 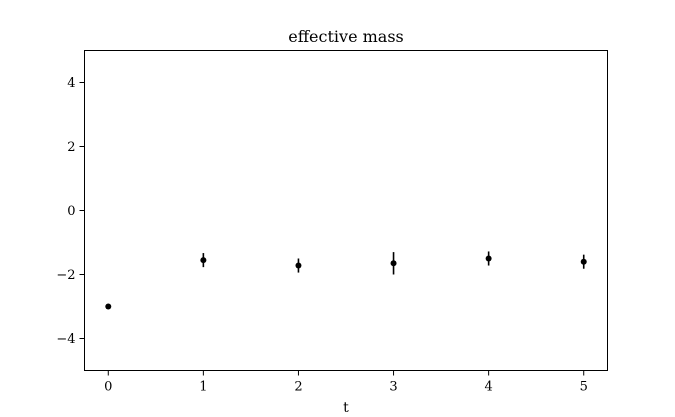 What do you see at coordinates (203, 387) in the screenshot?
I see `x-tick-label: 1` at bounding box center [203, 387].